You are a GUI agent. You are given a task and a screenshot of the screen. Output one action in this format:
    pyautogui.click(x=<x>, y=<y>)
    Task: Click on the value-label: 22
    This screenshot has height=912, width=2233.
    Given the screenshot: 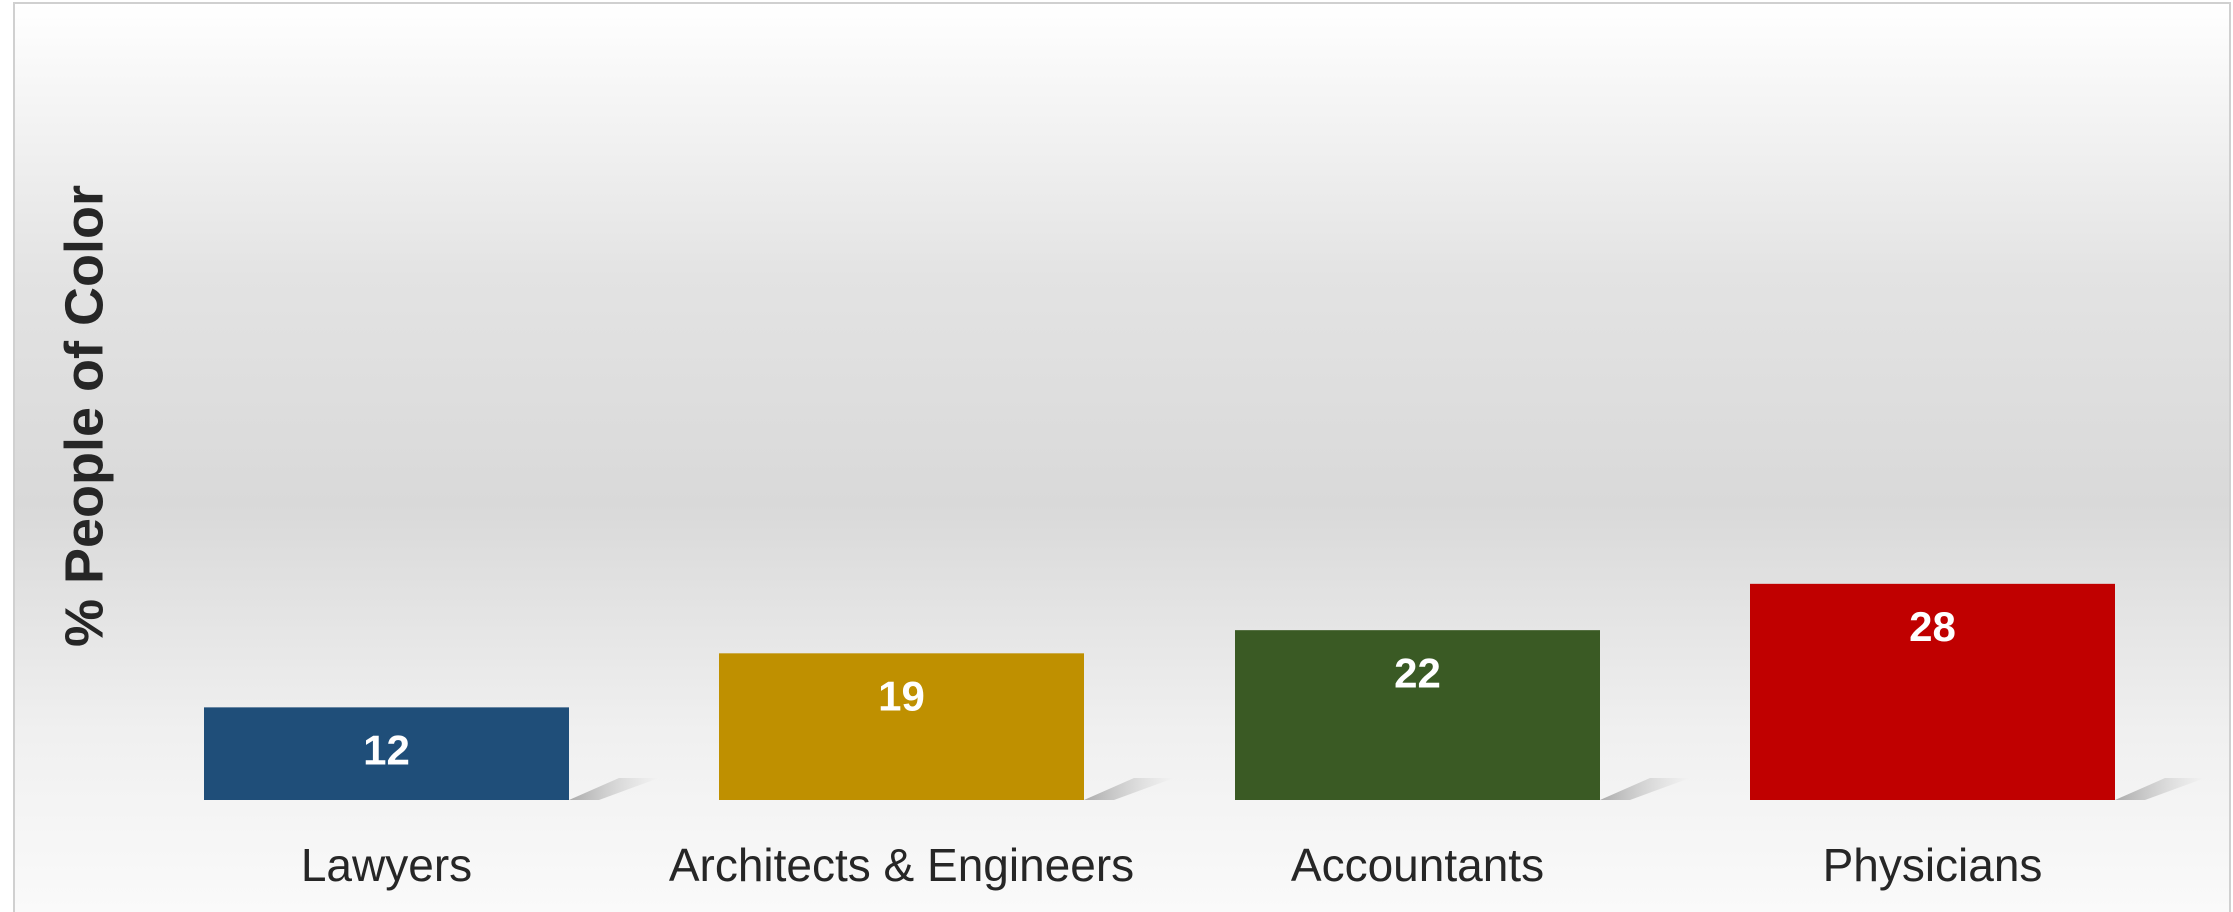 What is the action you would take?
    pyautogui.click(x=1417, y=672)
    